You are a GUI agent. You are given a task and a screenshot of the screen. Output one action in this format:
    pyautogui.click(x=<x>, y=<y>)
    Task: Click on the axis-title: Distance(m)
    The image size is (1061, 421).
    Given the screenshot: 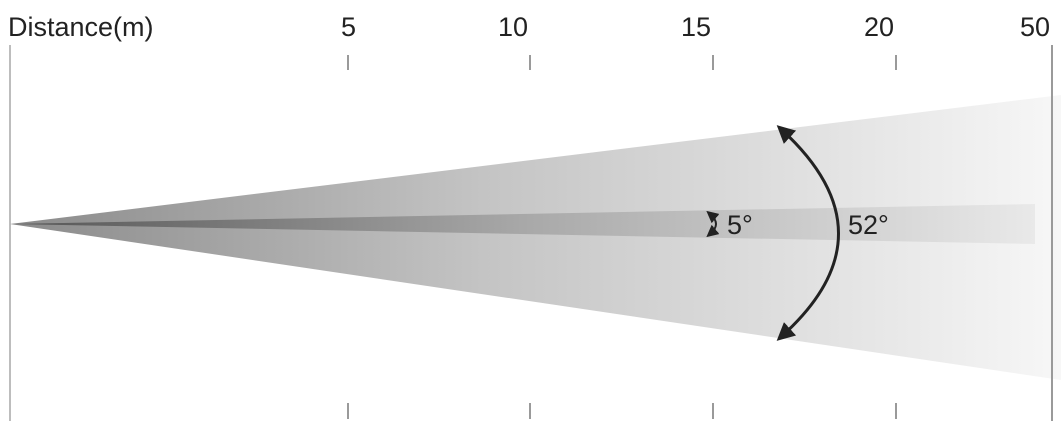 What is the action you would take?
    pyautogui.click(x=81, y=27)
    